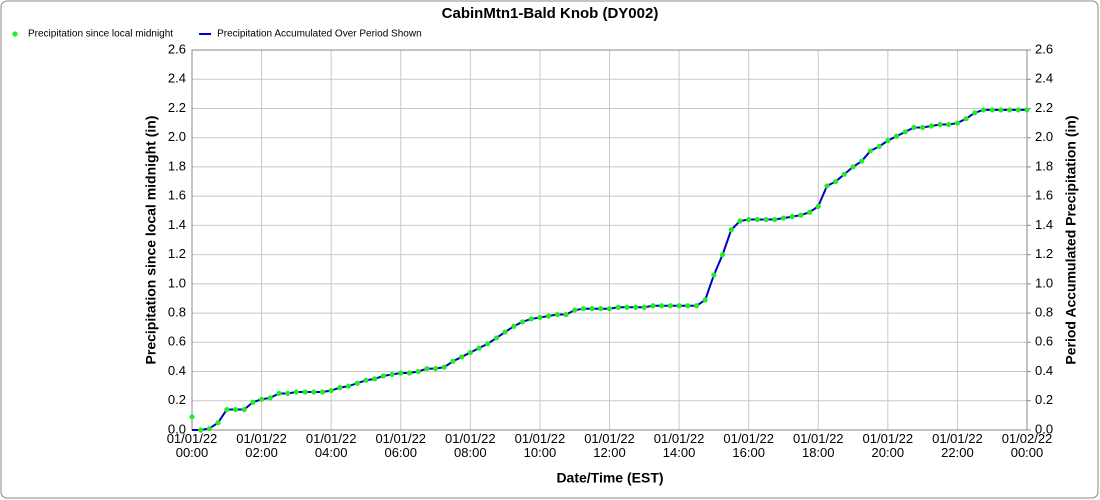  Describe the element at coordinates (177, 165) in the screenshot. I see `y-tick-label: 1.8` at that location.